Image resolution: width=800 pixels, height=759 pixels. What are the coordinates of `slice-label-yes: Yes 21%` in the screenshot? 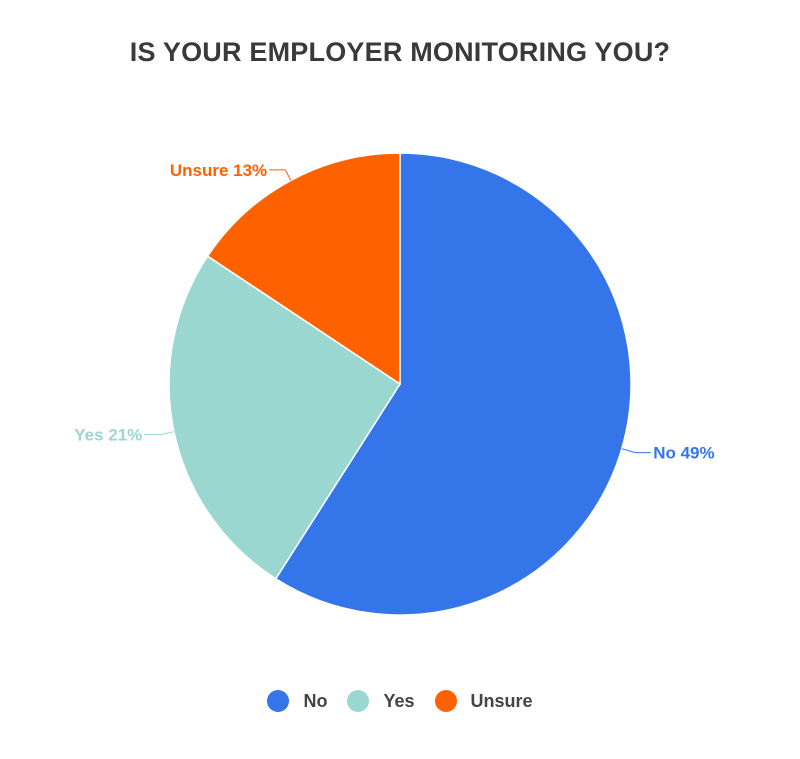 It's located at (108, 435).